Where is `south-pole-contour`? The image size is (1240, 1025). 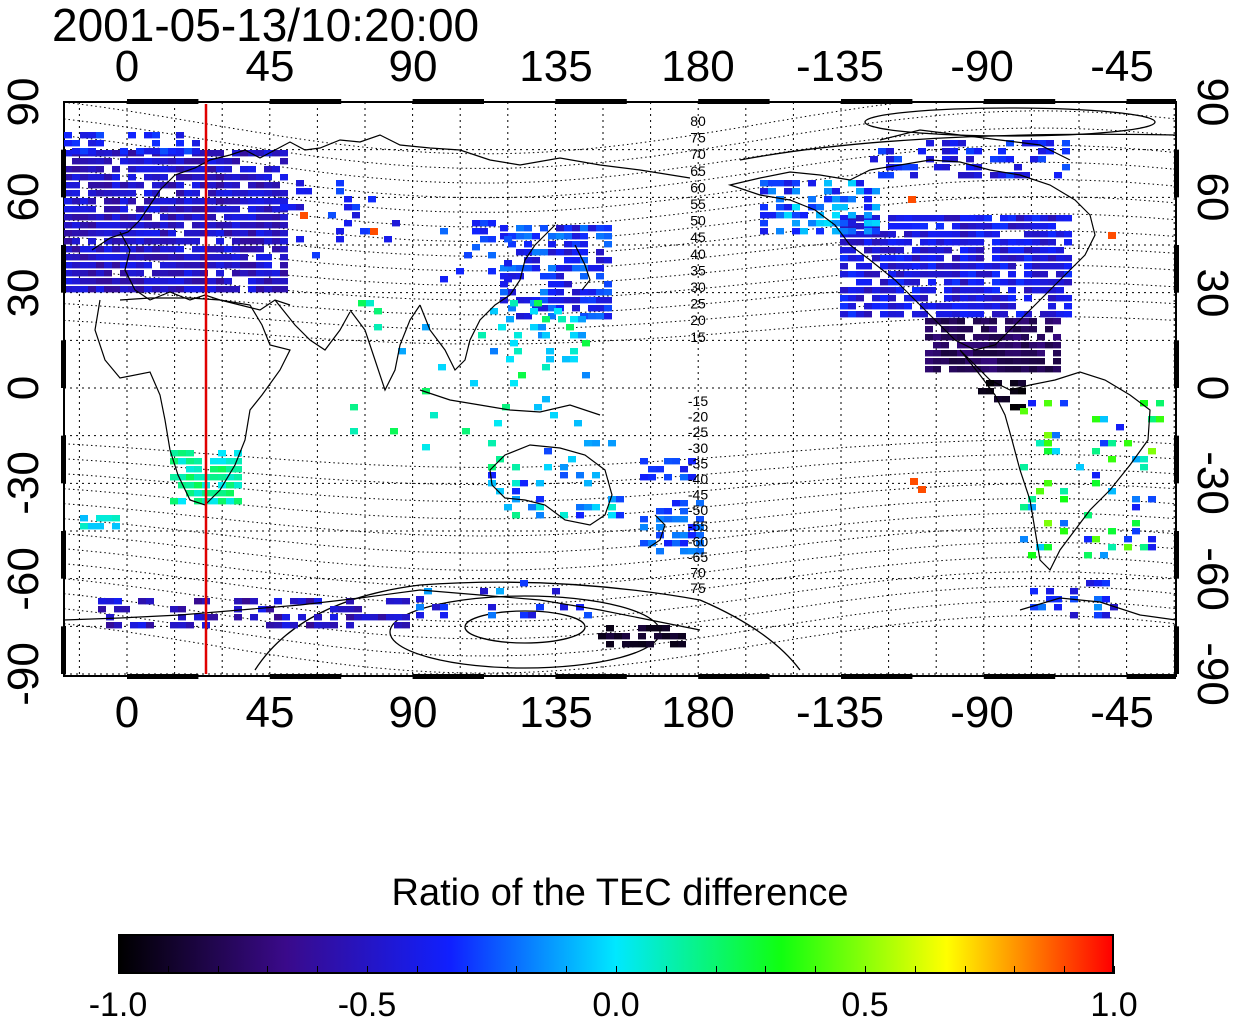
south-pole-contour is located at coordinates (525, 632).